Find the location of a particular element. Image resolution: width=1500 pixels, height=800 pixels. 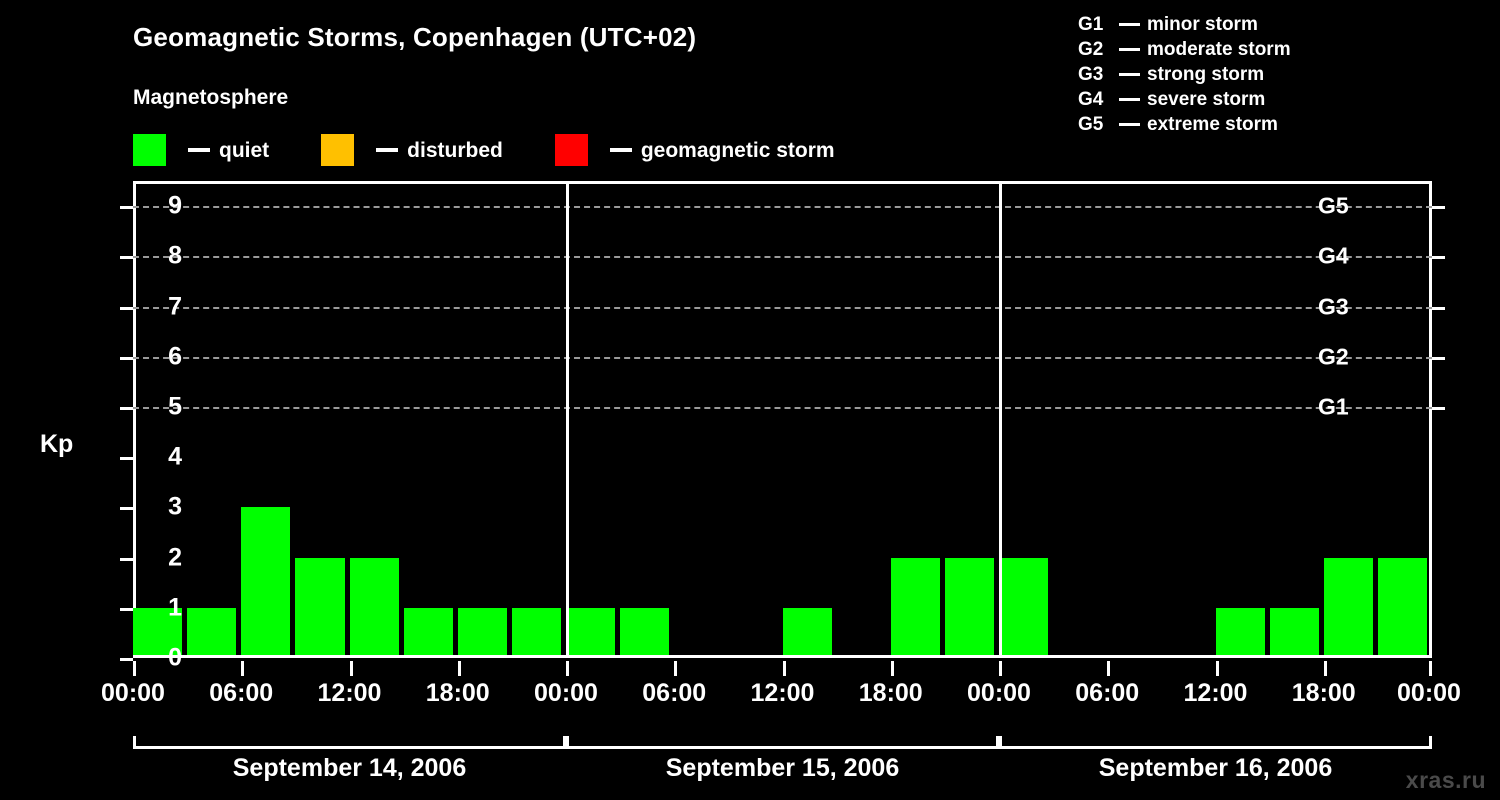

g-key-line-g3: G3 strong storm is located at coordinates (1184, 74).